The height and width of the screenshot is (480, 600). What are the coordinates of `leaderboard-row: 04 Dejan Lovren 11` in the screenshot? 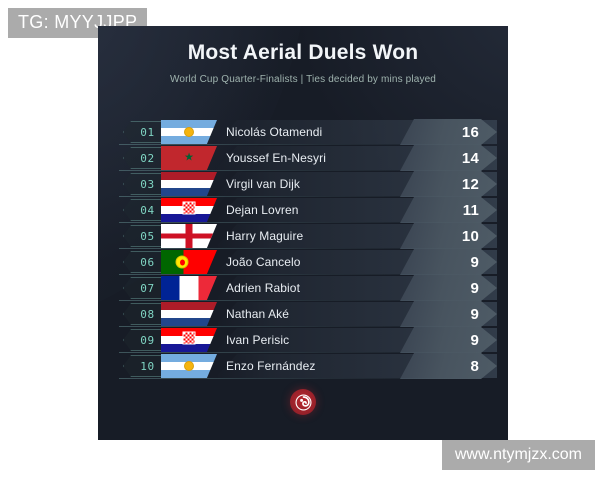 It's located at (303, 210).